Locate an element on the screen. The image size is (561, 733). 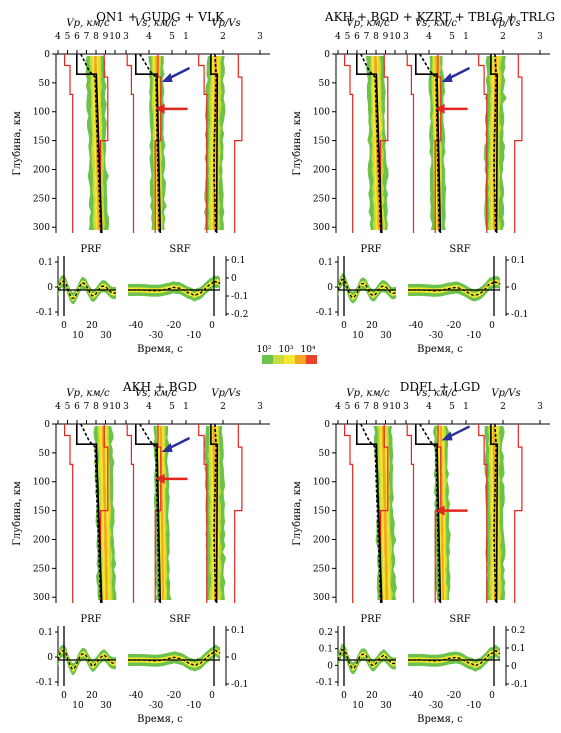
depth-tick-label: 250 is located at coordinates (321, 569).